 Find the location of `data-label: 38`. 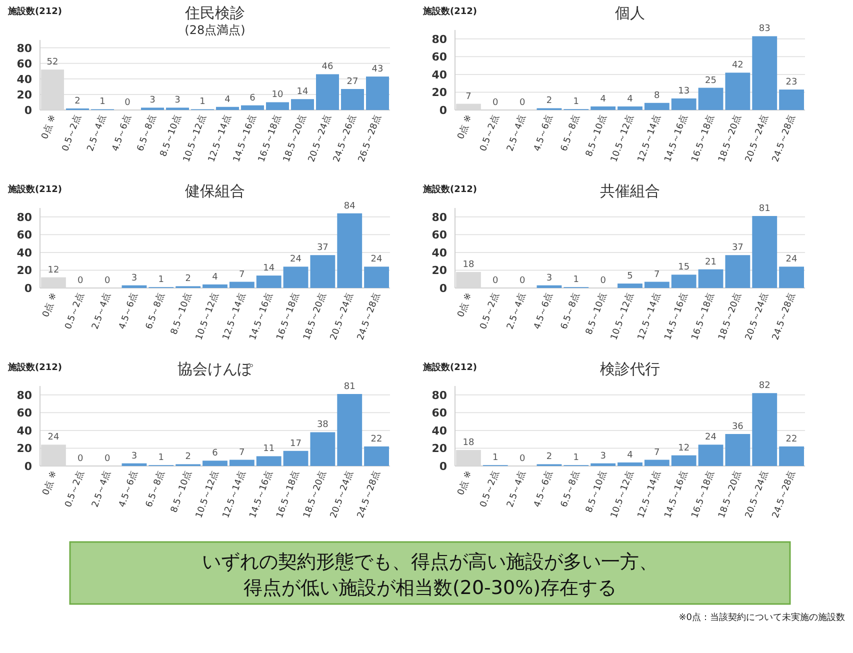

data-label: 38 is located at coordinates (322, 425).